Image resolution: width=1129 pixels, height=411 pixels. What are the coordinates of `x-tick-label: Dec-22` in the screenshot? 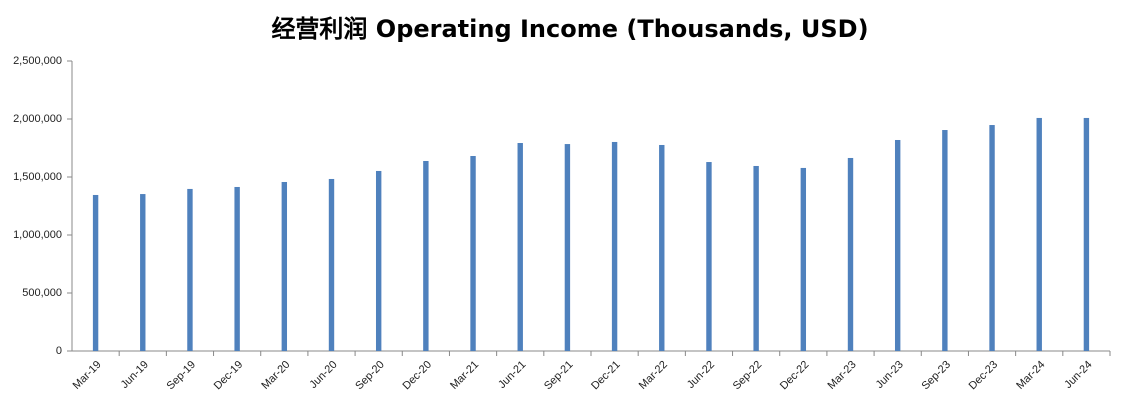 It's located at (795, 376).